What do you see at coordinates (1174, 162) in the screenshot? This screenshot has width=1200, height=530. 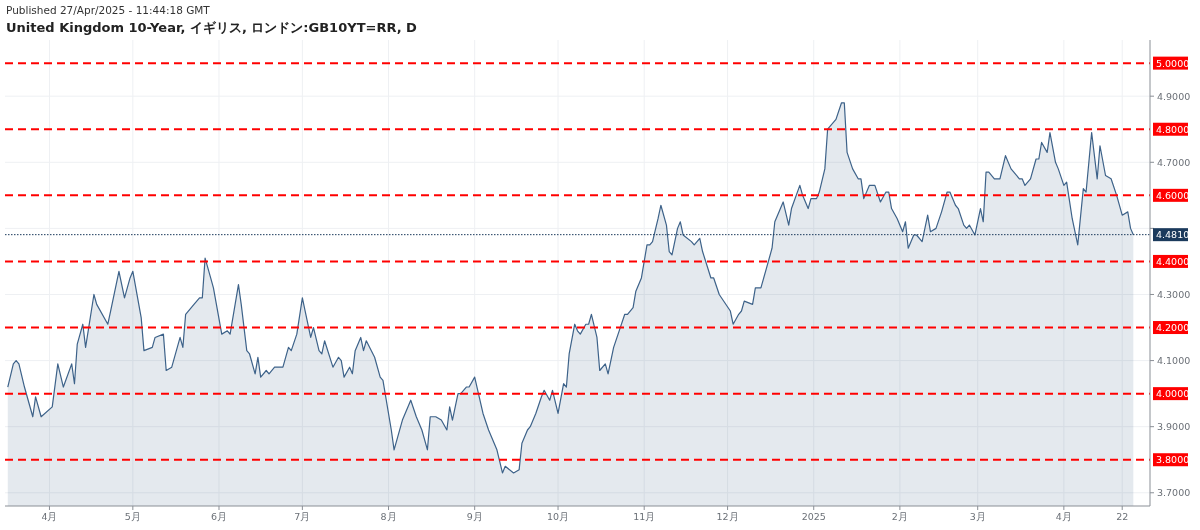 I see `y-tick-label: 4.7000` at bounding box center [1174, 162].